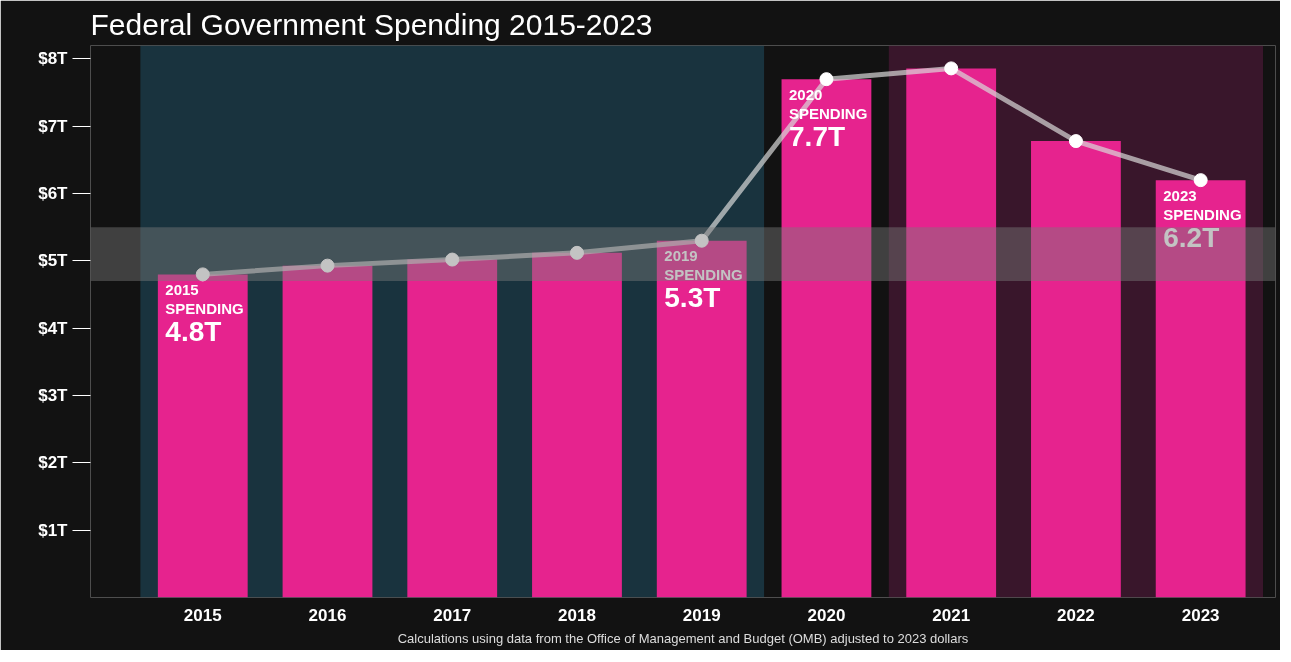 The image size is (1291, 662). I want to click on text: Calculations using data from the Office of Management and Budget (OMB) adjusted to 2023 dollars, so click(683, 638).